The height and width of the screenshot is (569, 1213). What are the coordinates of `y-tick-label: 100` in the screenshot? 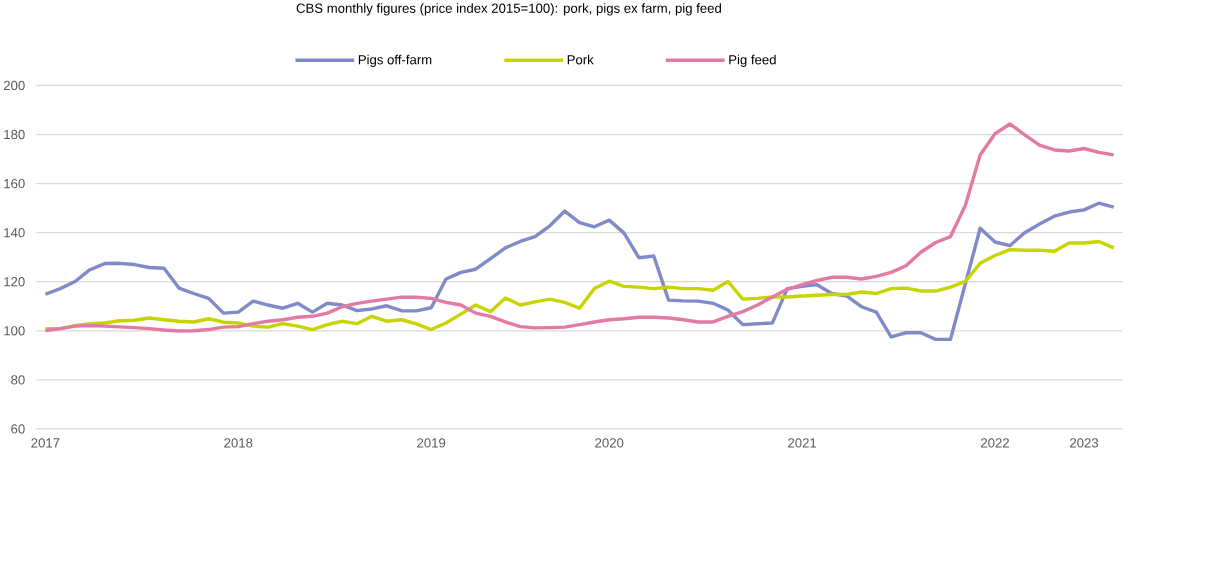 It's located at (14, 331).